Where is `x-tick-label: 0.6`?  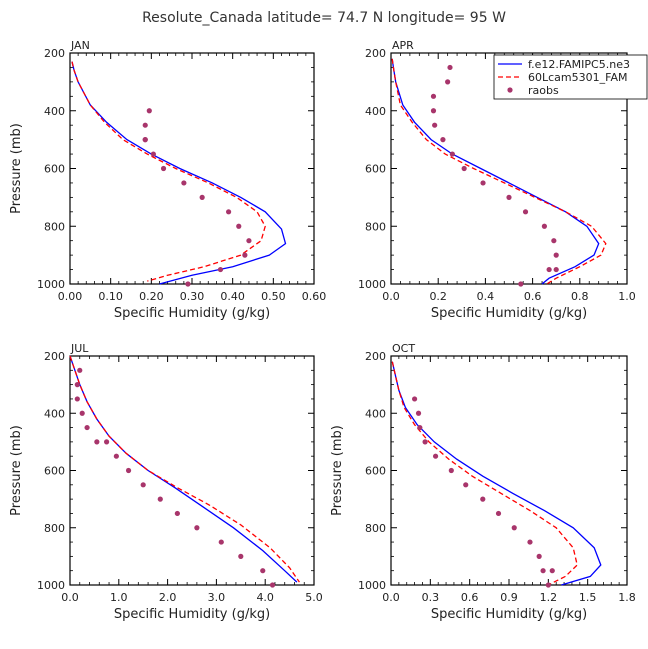 x-tick-label: 0.6 is located at coordinates (470, 597).